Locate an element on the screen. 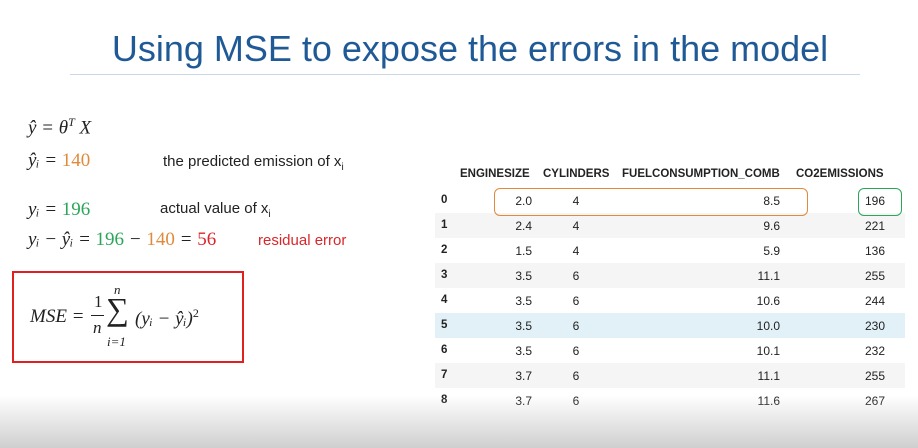 The height and width of the screenshot is (448, 918). model-formula: ŷ = θT X is located at coordinates (59, 127).